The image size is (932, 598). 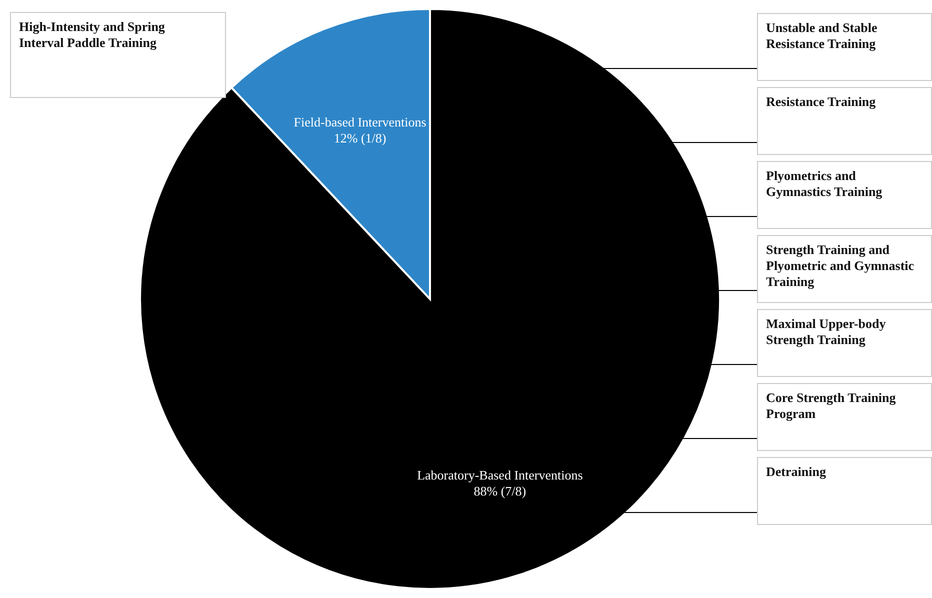 I want to click on text: Maximal Upper-body Strength Training, so click(x=844, y=343).